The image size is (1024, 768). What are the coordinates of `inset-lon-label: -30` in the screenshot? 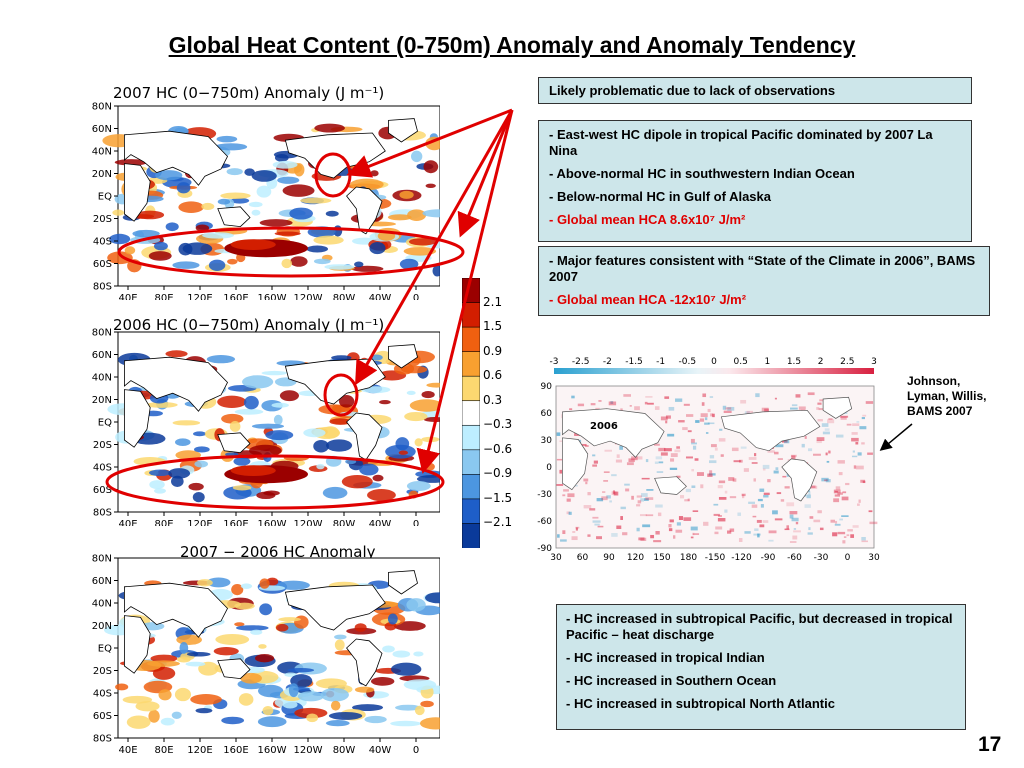 It's located at (821, 558).